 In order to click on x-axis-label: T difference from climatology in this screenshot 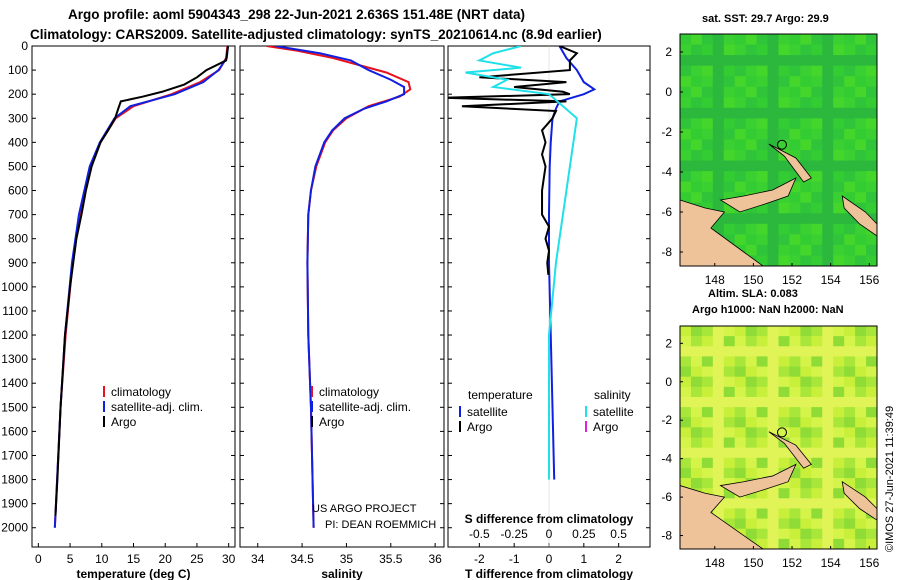, I will do `click(549, 573)`.